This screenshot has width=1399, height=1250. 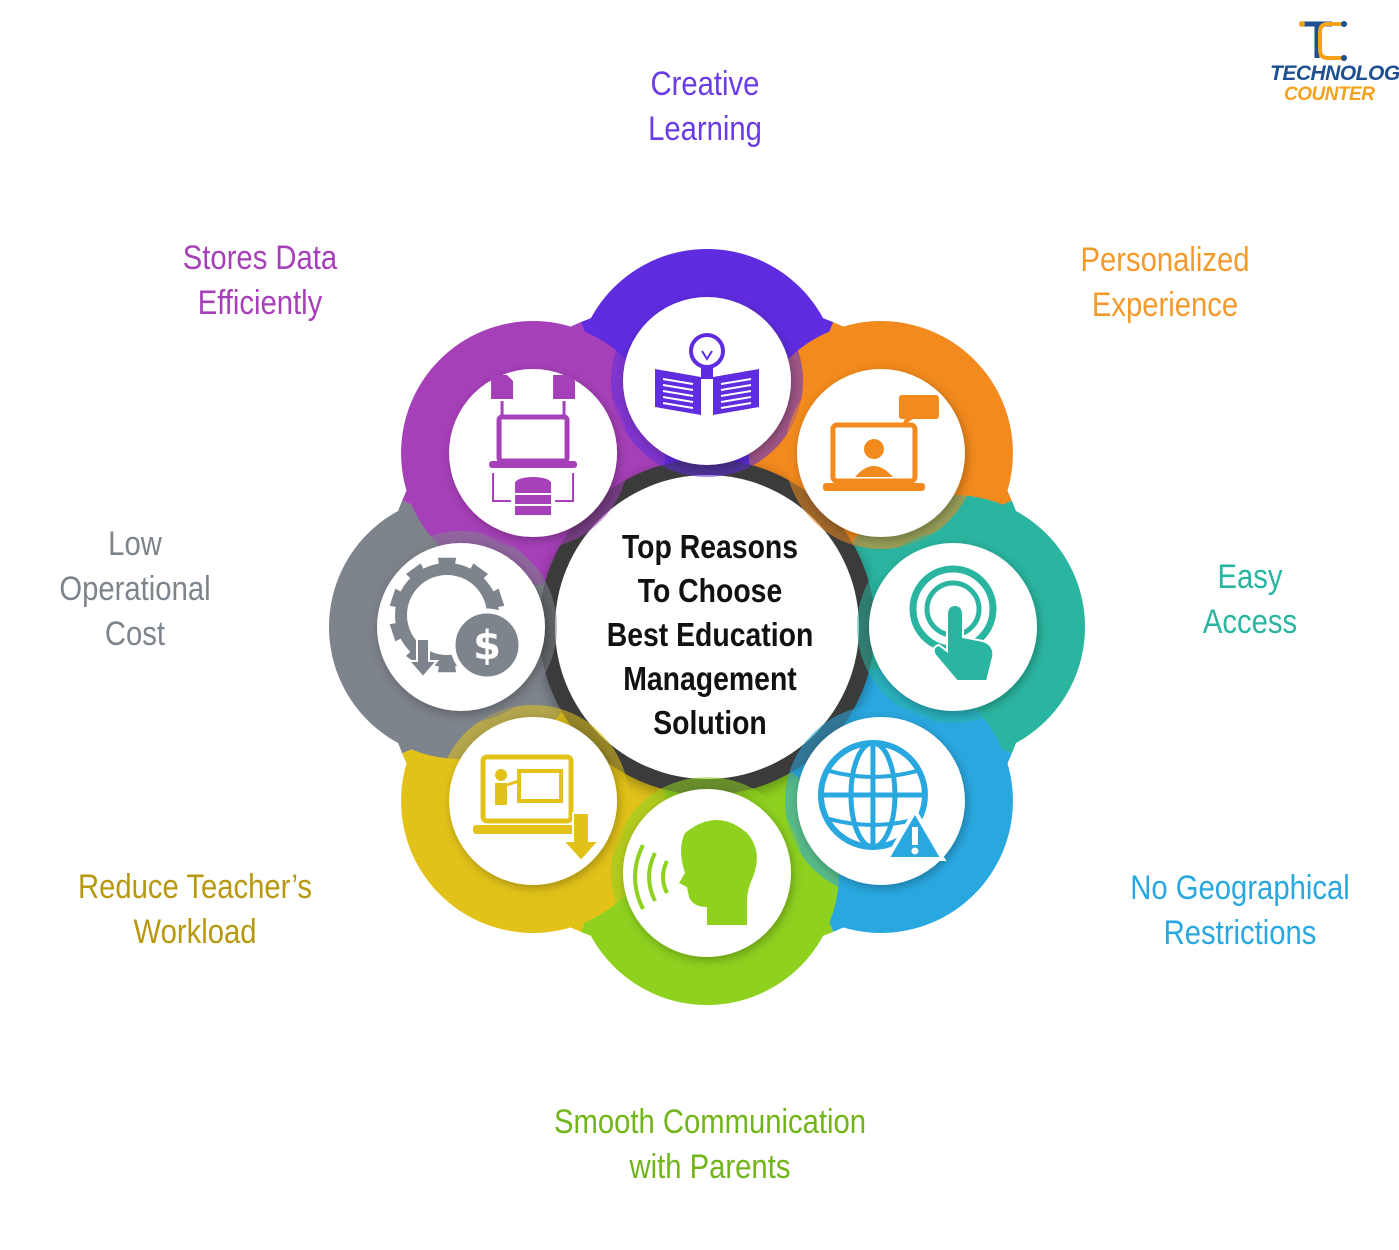 What do you see at coordinates (533, 445) in the screenshot?
I see `data-storage-icon` at bounding box center [533, 445].